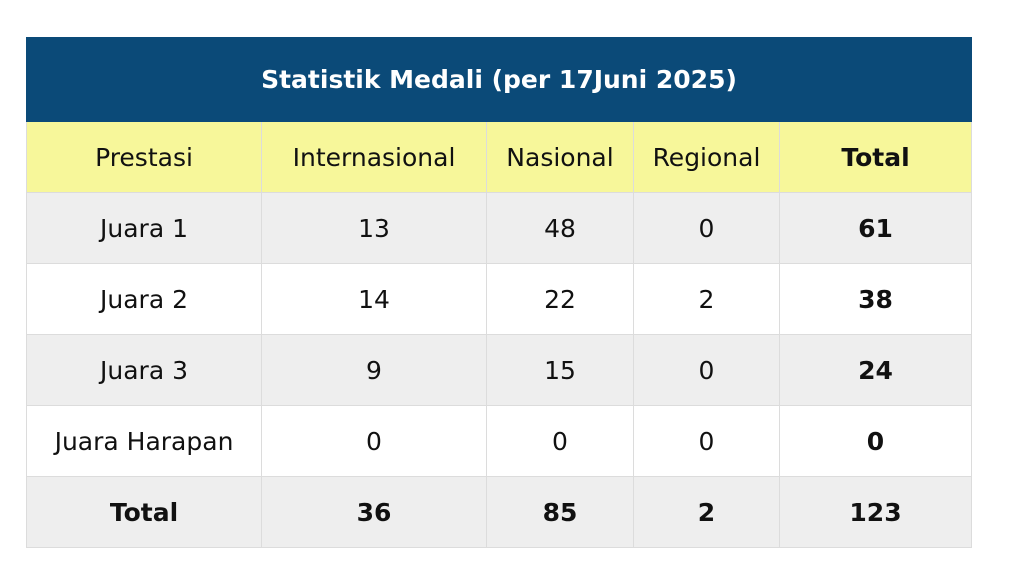 This screenshot has width=1024, height=576. I want to click on cell-internasional: 14, so click(374, 299).